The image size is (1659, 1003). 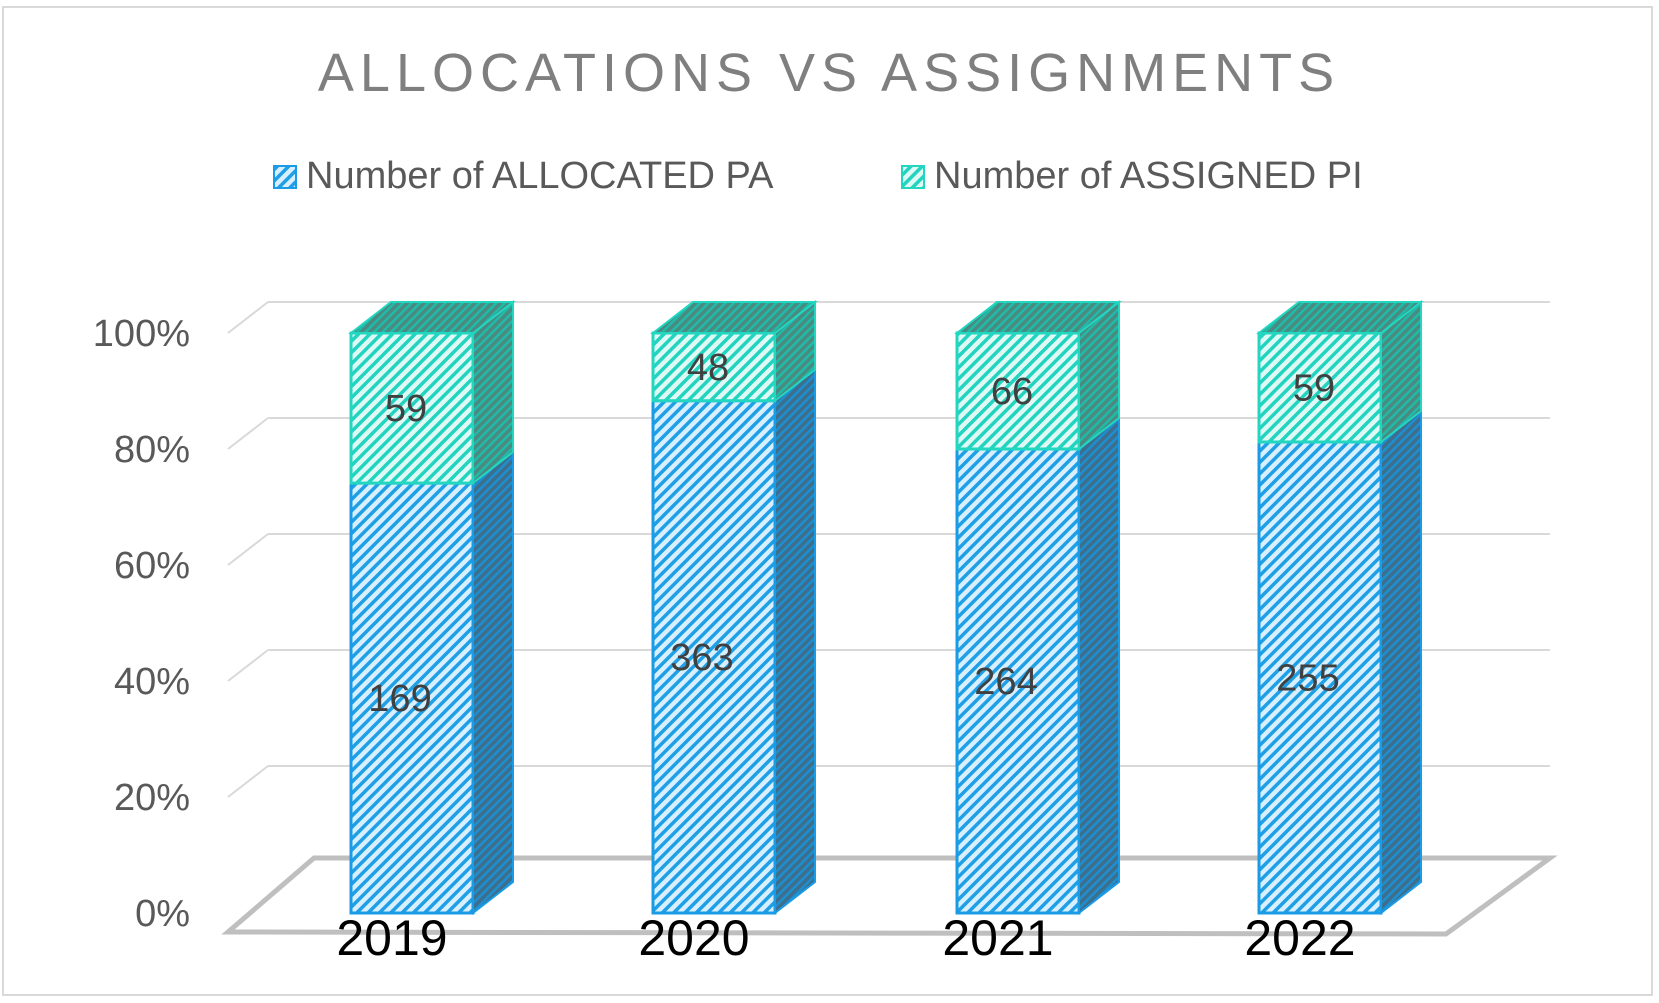 I want to click on bar-allocated-side-2019, so click(x=493, y=683).